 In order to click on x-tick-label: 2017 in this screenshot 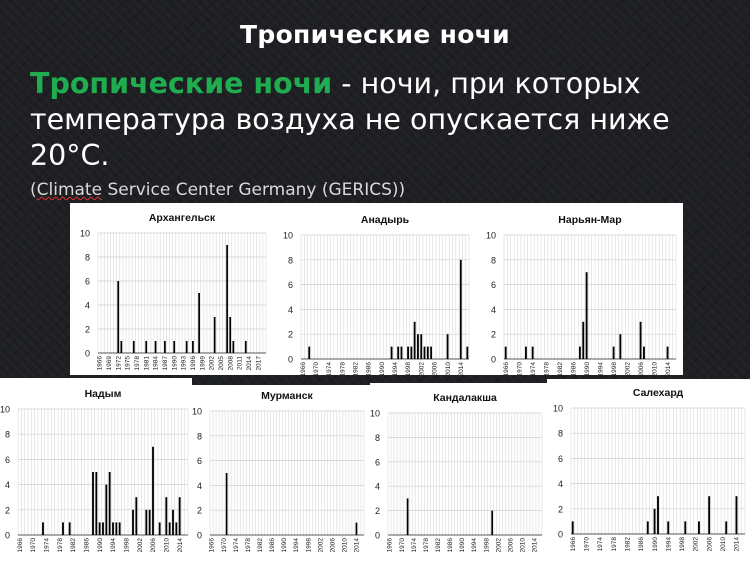, I will do `click(258, 363)`.